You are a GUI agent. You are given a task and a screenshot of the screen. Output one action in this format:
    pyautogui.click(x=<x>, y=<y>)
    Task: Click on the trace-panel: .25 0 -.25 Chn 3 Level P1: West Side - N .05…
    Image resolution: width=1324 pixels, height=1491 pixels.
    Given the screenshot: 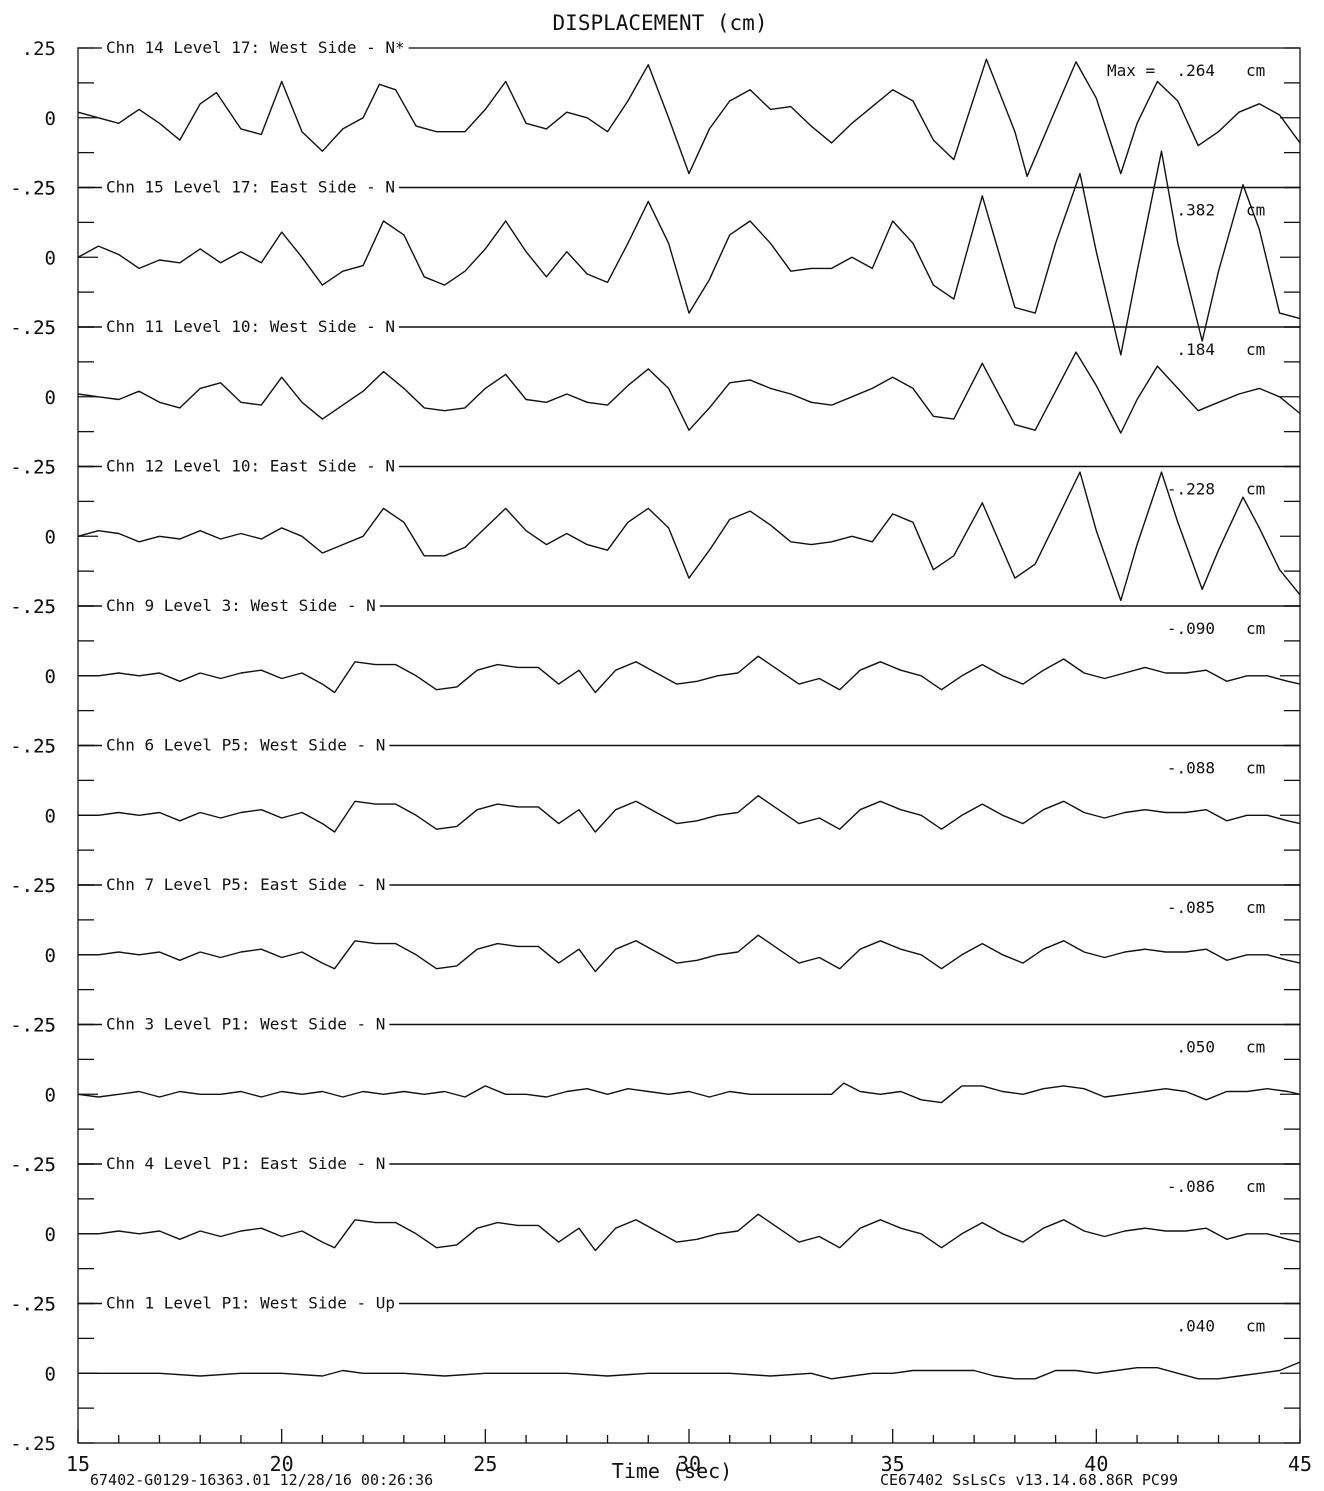 What is the action you would take?
    pyautogui.click(x=655, y=1094)
    